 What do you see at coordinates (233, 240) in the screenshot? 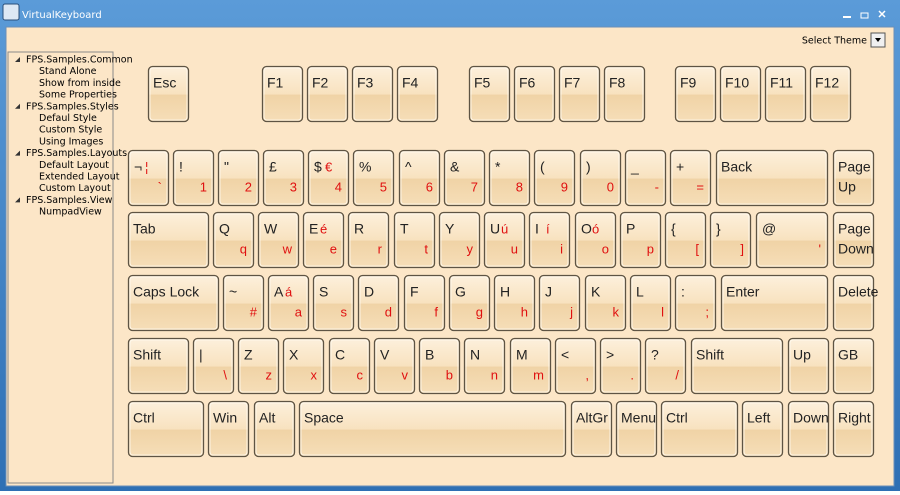
I see `key: Qq` at bounding box center [233, 240].